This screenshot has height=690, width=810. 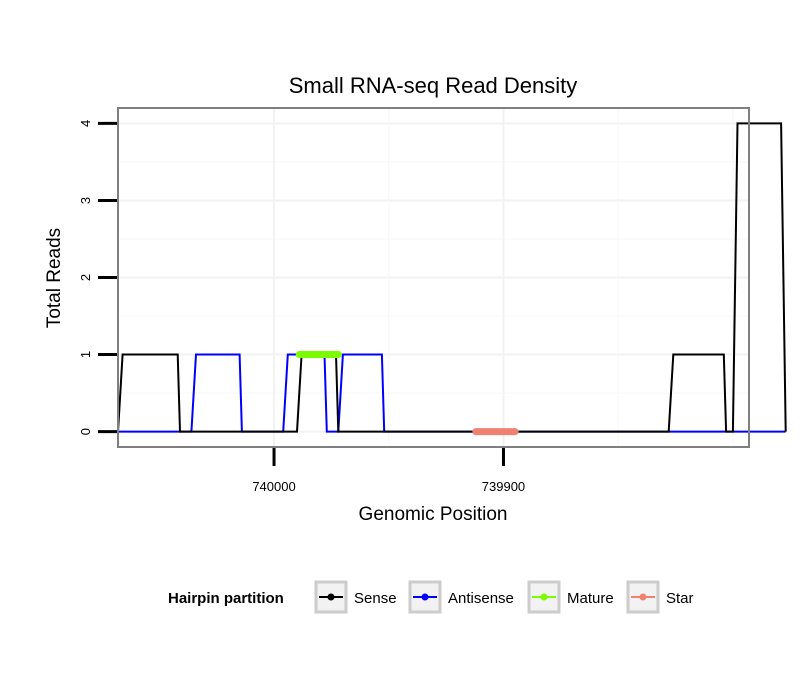 What do you see at coordinates (85, 431) in the screenshot?
I see `y-tick-label: 0` at bounding box center [85, 431].